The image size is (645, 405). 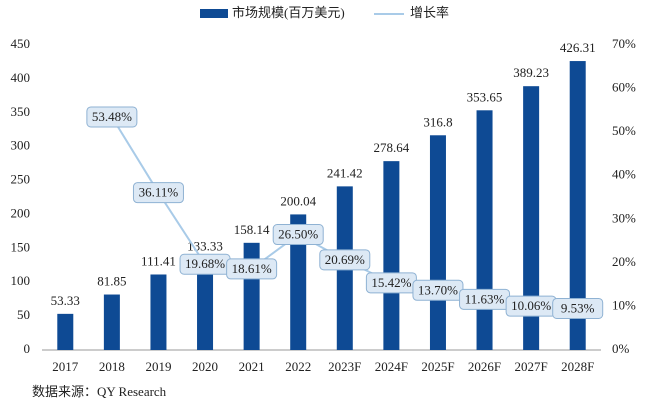 I want to click on x-tick-label: 2019, so click(x=158, y=366).